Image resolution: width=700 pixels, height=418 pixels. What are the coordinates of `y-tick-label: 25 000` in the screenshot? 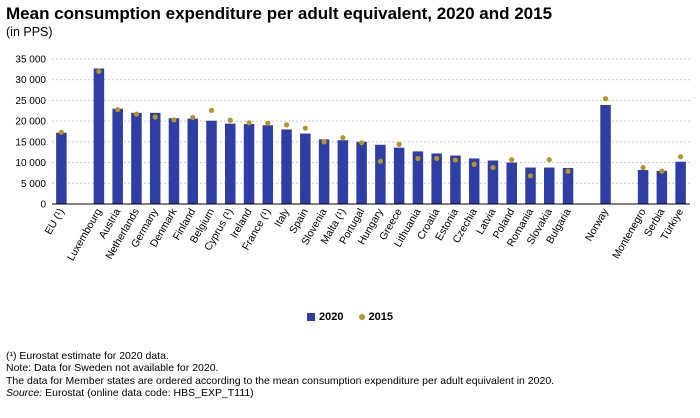 It's located at (30, 101).